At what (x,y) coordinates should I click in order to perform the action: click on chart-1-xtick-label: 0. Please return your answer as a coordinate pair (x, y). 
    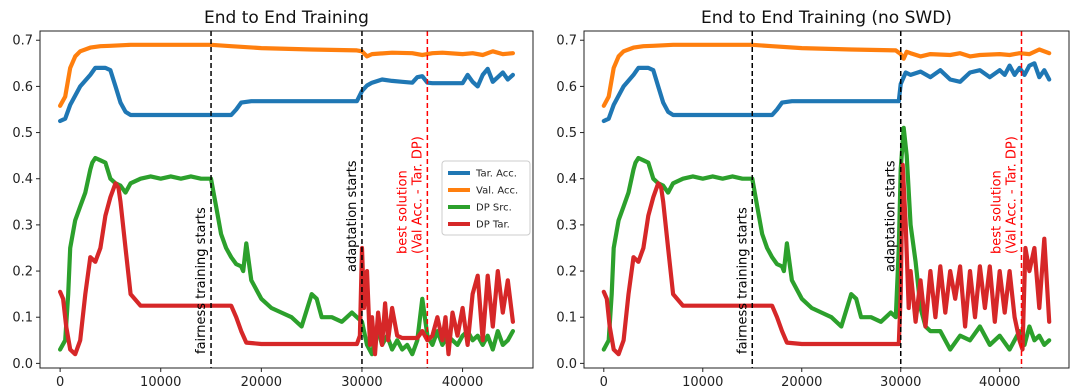
    Looking at the image, I should click on (60, 381).